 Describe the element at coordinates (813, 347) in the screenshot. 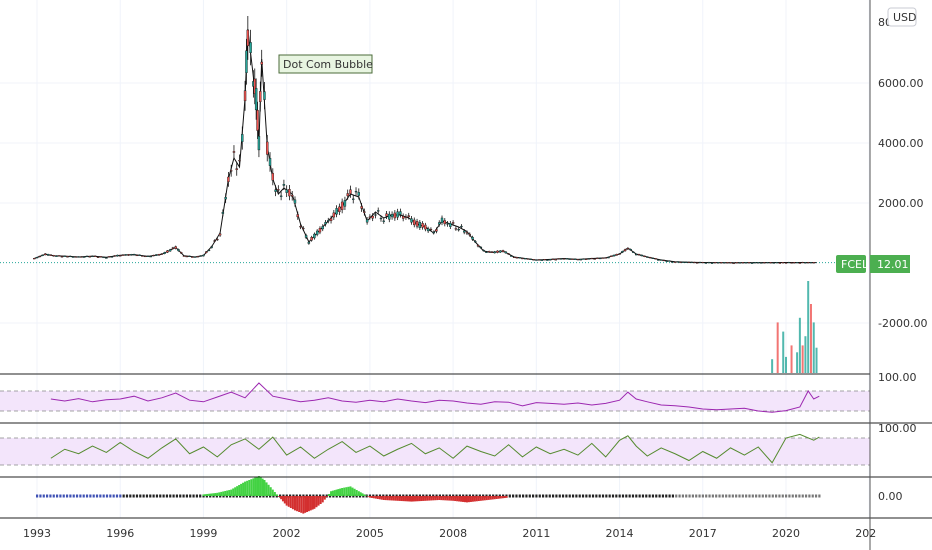

I see `volume-bar` at that location.